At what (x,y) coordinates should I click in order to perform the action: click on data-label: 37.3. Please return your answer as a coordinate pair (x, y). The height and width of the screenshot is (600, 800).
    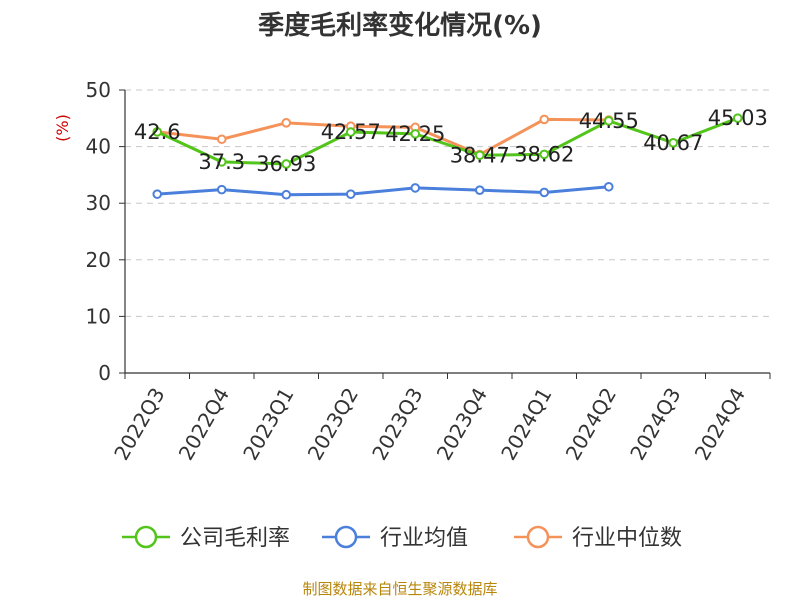
    Looking at the image, I should click on (221, 162).